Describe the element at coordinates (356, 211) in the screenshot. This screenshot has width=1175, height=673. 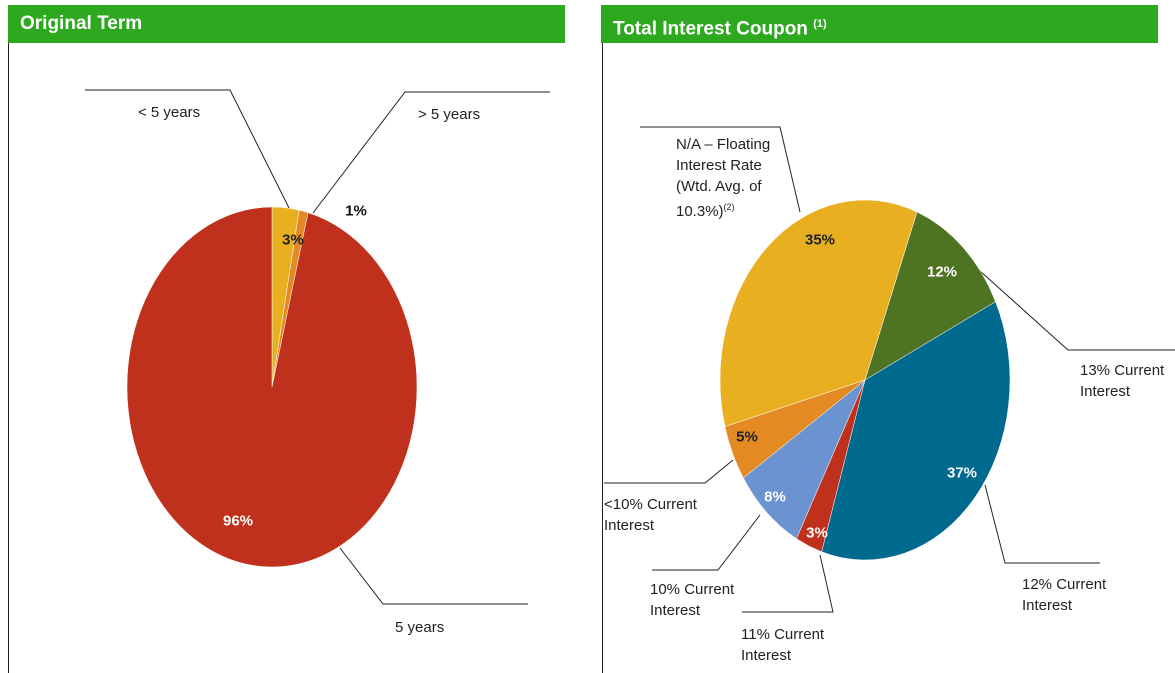
I see `value-label: 1%` at that location.